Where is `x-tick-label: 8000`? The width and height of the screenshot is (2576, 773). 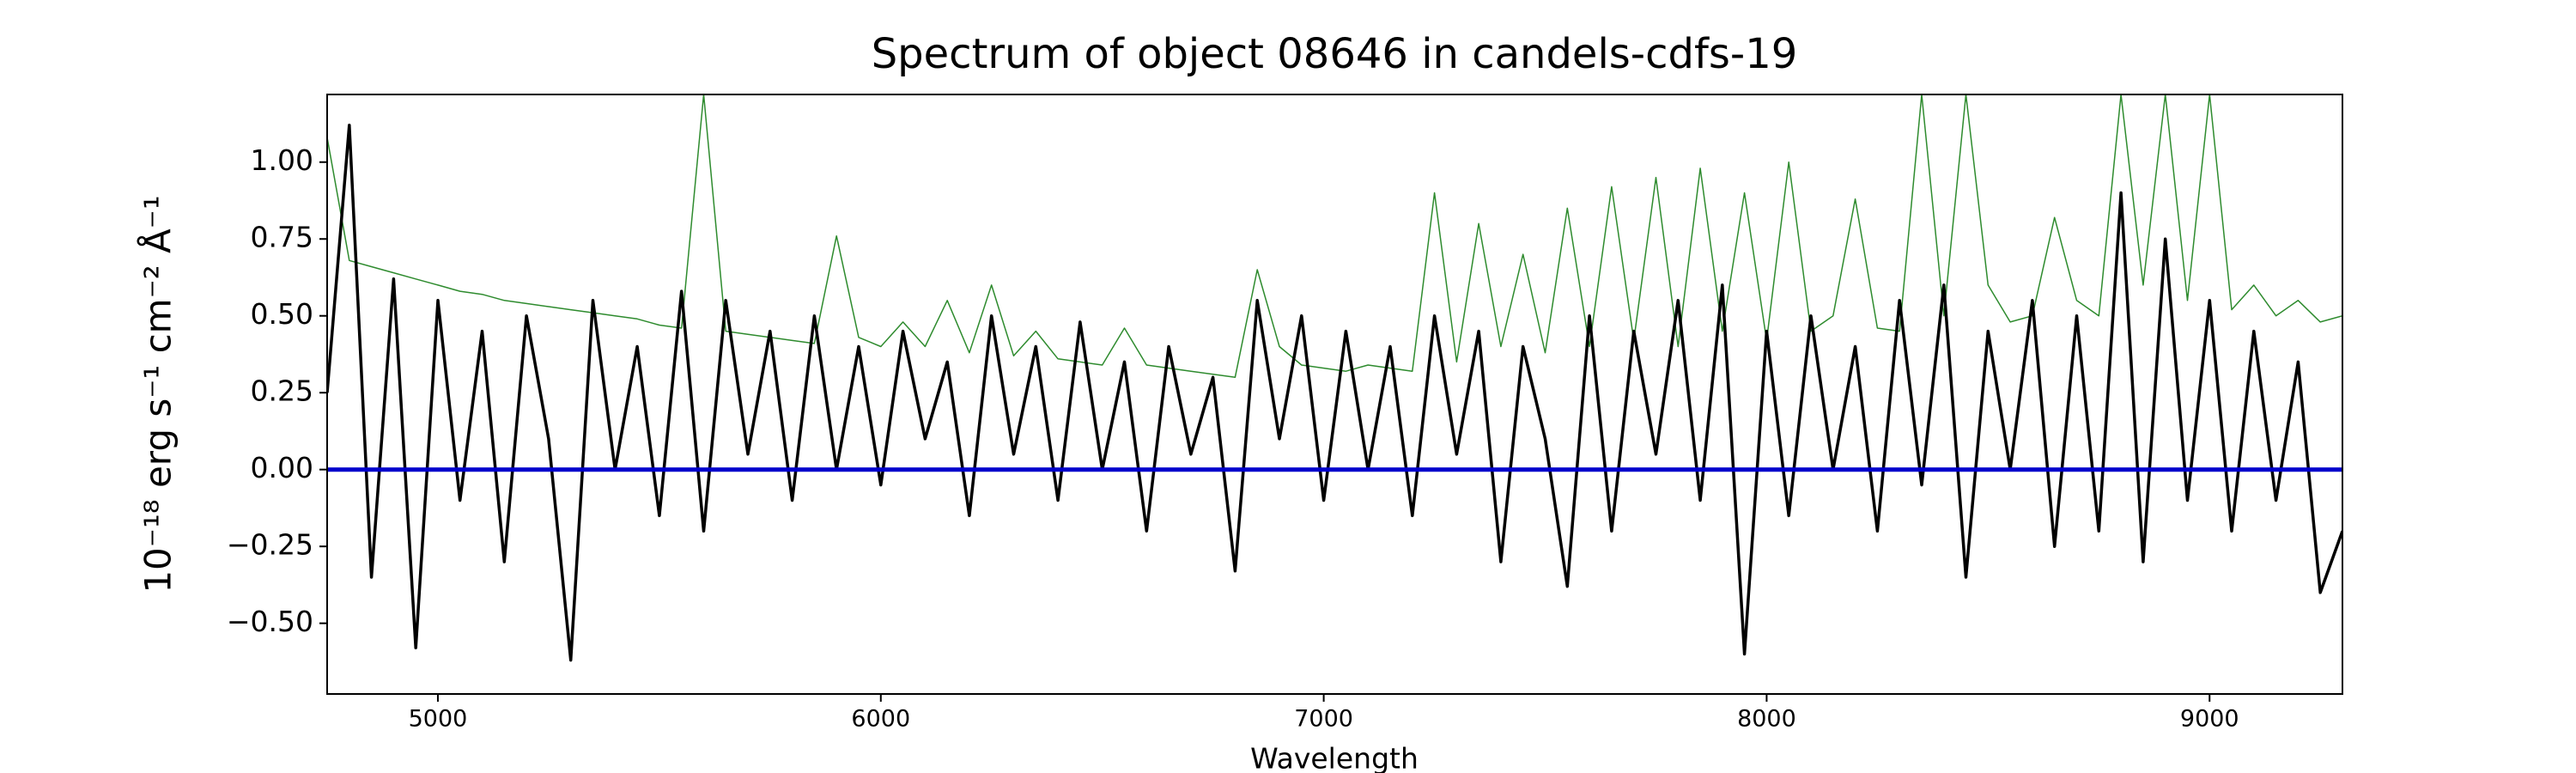
x-tick-label: 8000 is located at coordinates (1767, 719).